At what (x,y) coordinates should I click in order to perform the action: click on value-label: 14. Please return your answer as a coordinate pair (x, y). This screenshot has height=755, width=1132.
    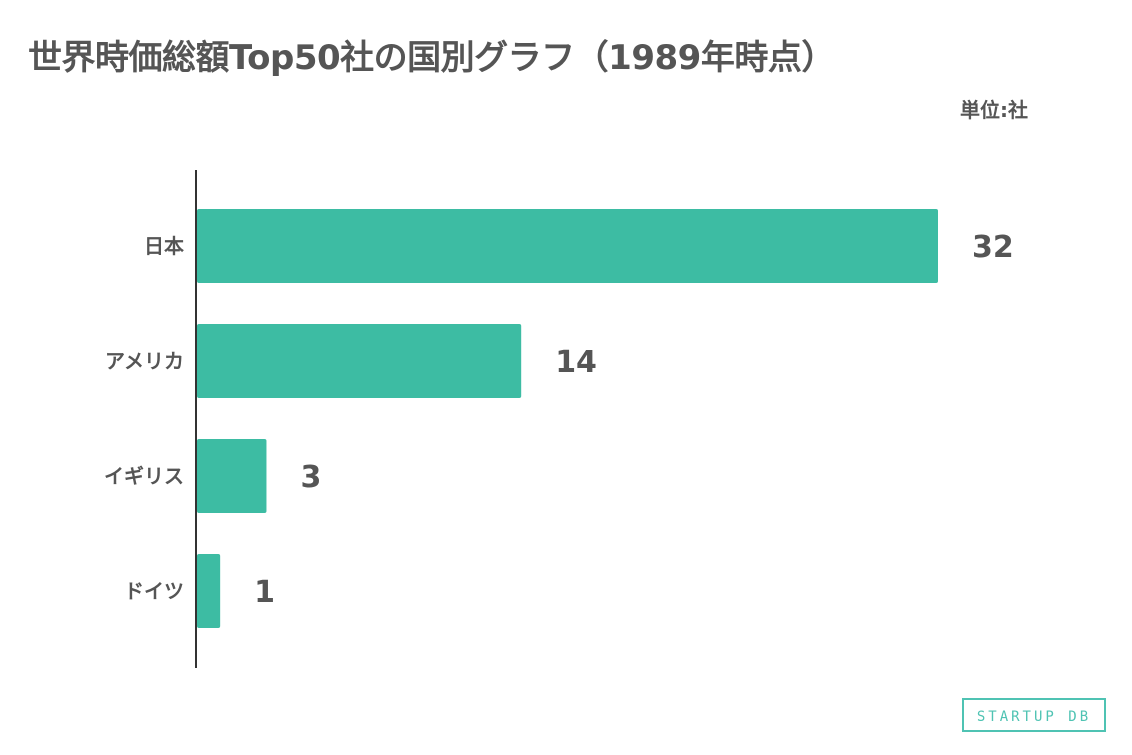
    Looking at the image, I should click on (576, 362).